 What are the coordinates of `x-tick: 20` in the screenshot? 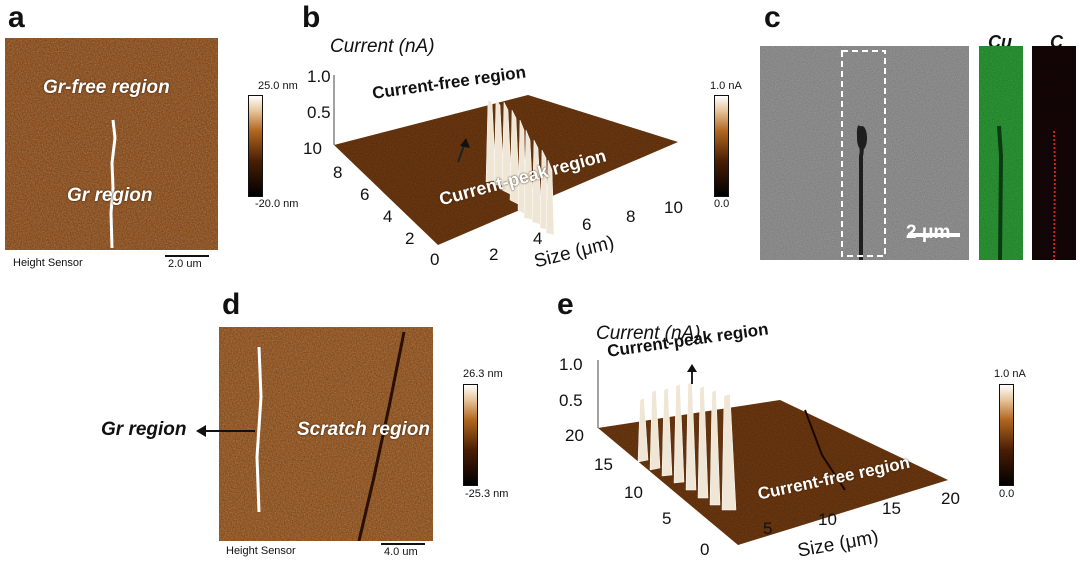 It's located at (950, 498).